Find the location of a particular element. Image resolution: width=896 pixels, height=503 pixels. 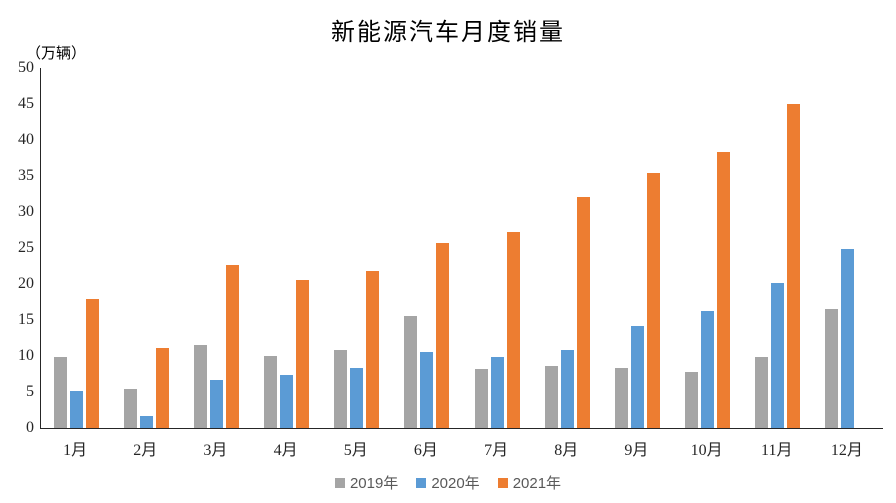

bar-2021年-m1 is located at coordinates (92, 363).